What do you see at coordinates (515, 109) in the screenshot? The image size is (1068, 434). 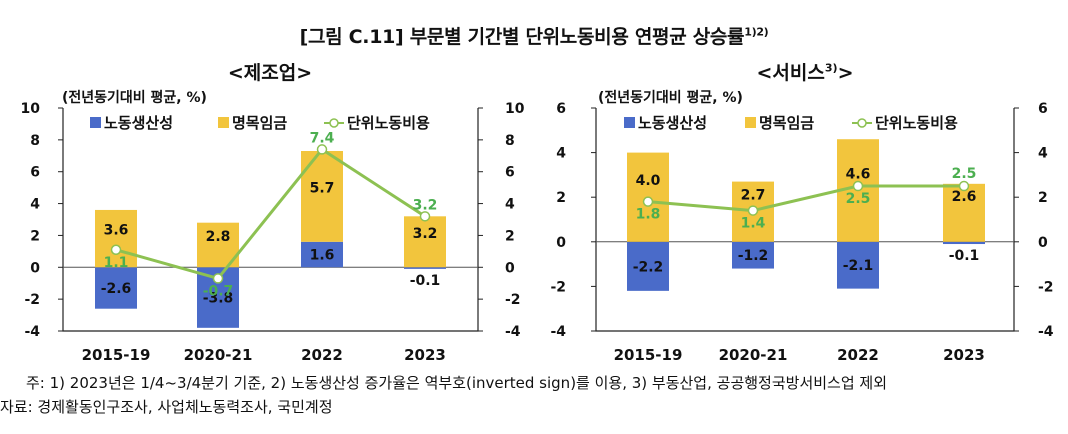 I see `y-tick-label-right: 10` at bounding box center [515, 109].